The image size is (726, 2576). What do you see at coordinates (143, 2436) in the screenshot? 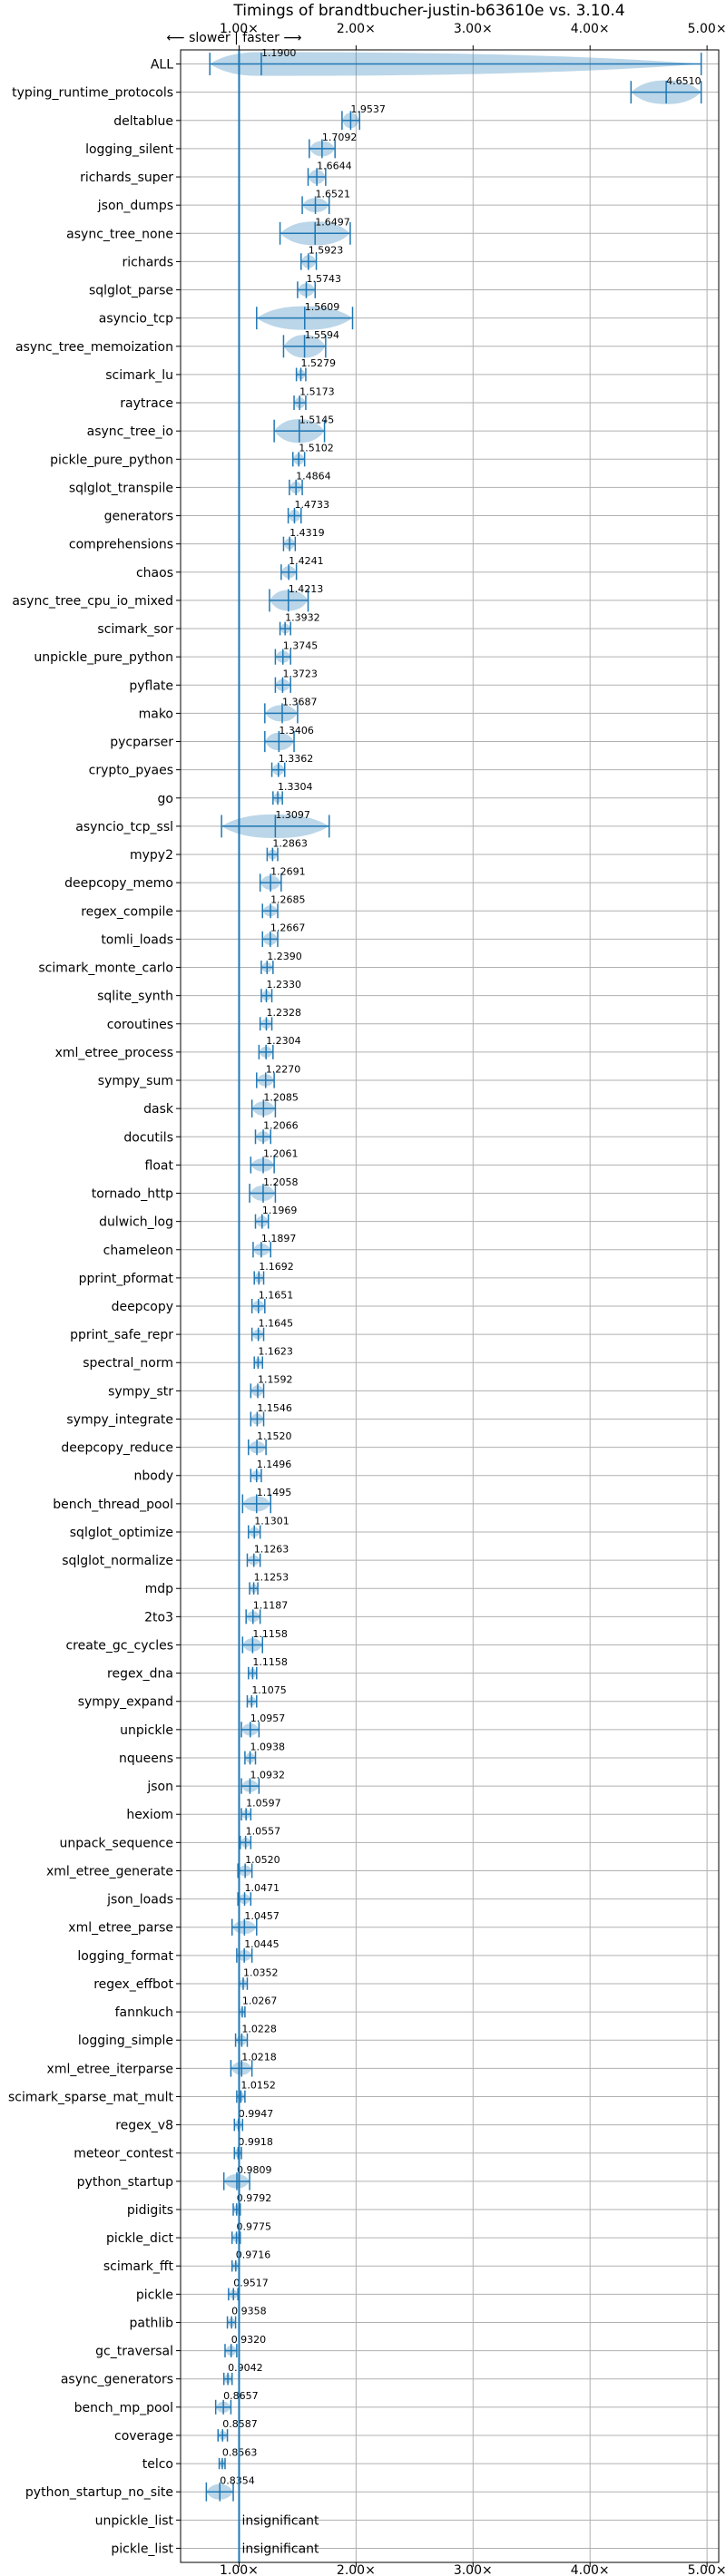
I see `benchmark-name: coverage` at bounding box center [143, 2436].